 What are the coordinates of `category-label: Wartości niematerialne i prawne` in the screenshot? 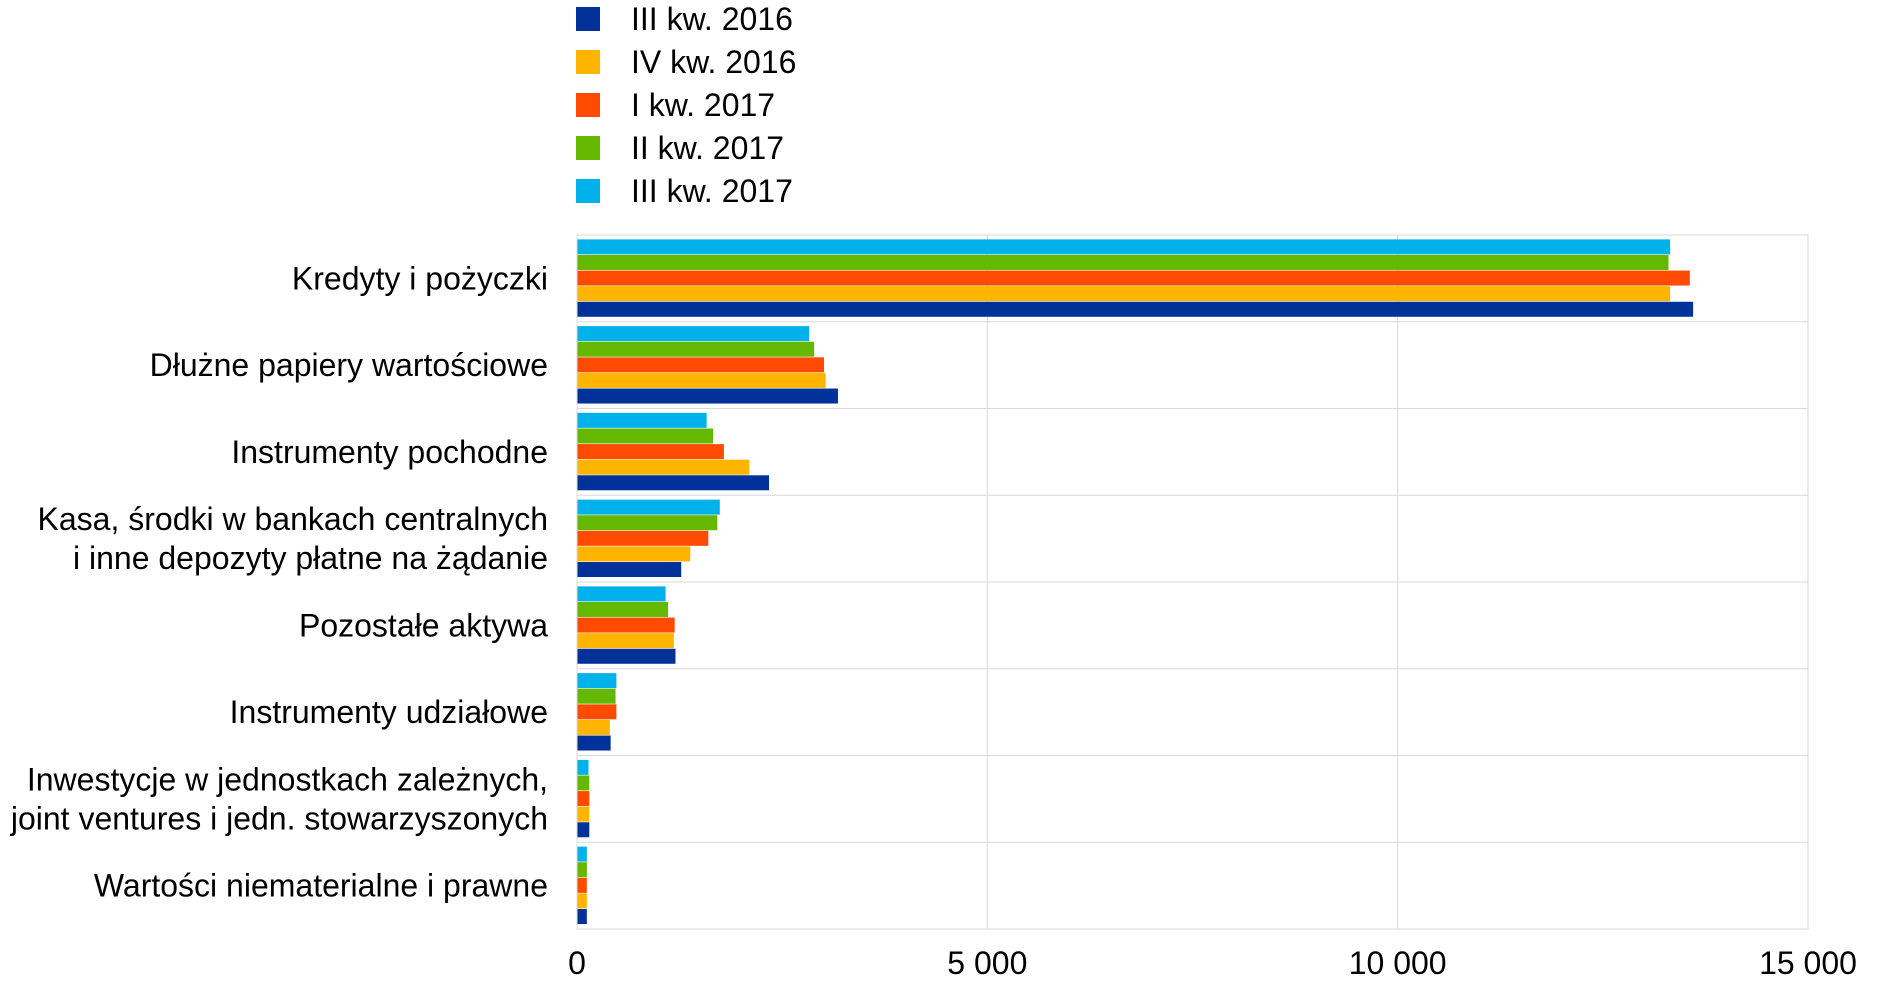 It's located at (321, 886).